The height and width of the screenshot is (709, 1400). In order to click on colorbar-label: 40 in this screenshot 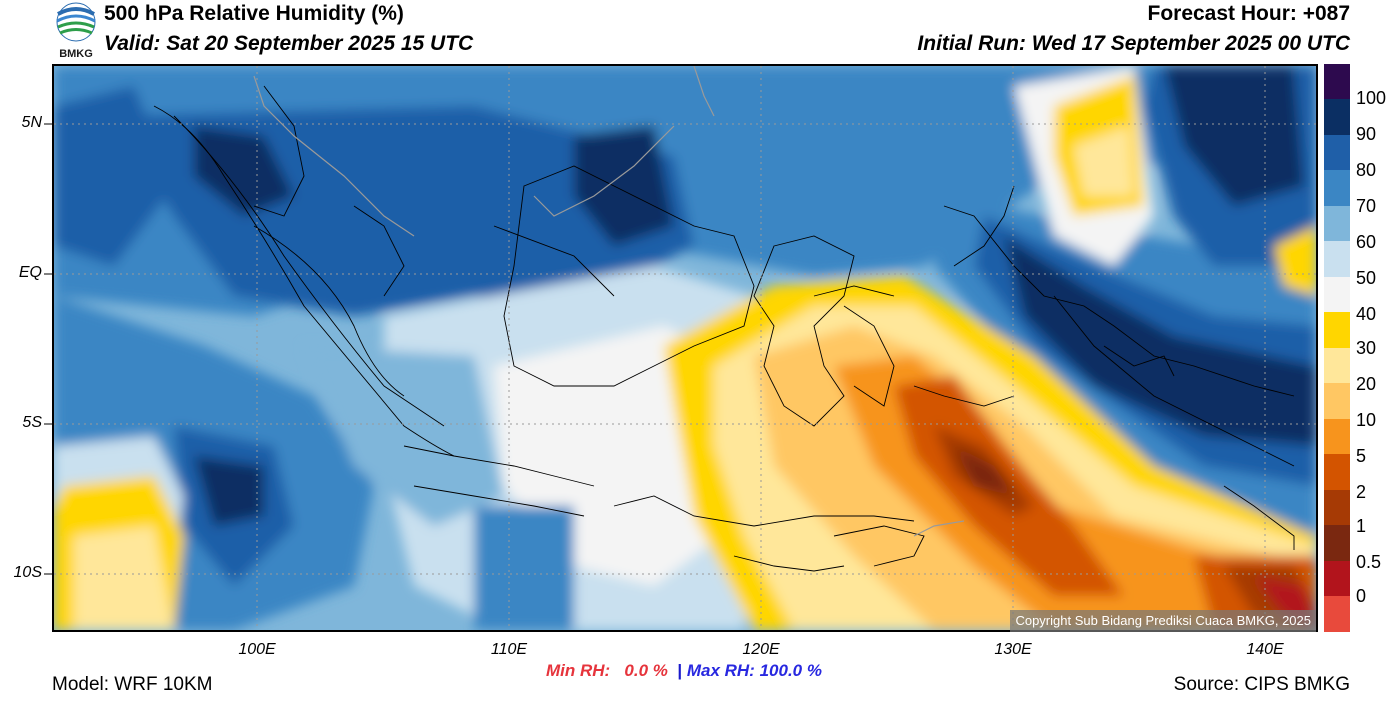, I will do `click(1366, 314)`.